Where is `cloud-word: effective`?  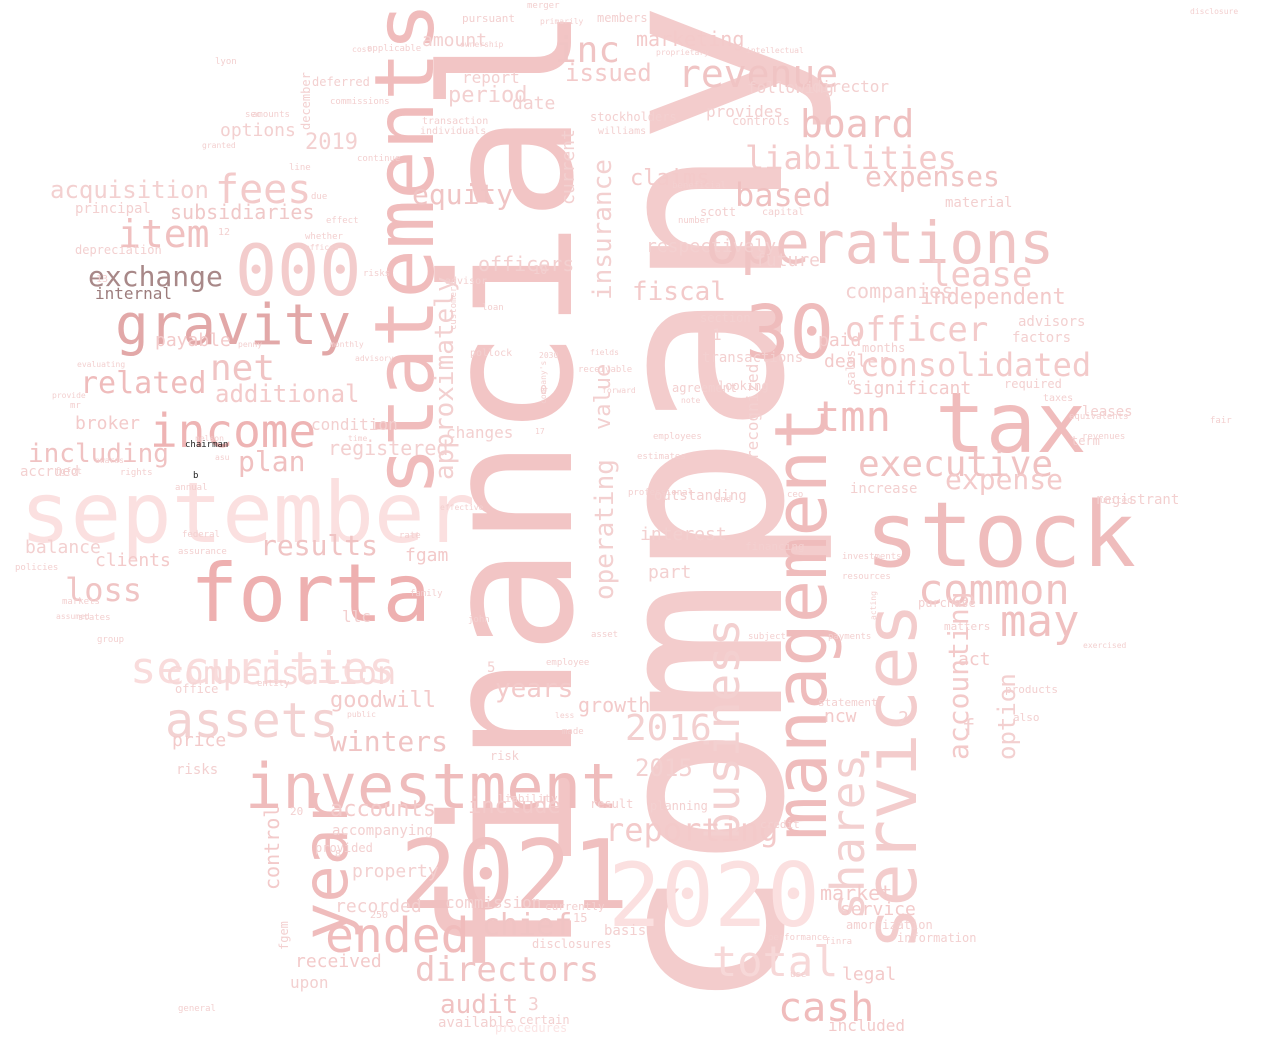
cloud-word: effective is located at coordinates (462, 507).